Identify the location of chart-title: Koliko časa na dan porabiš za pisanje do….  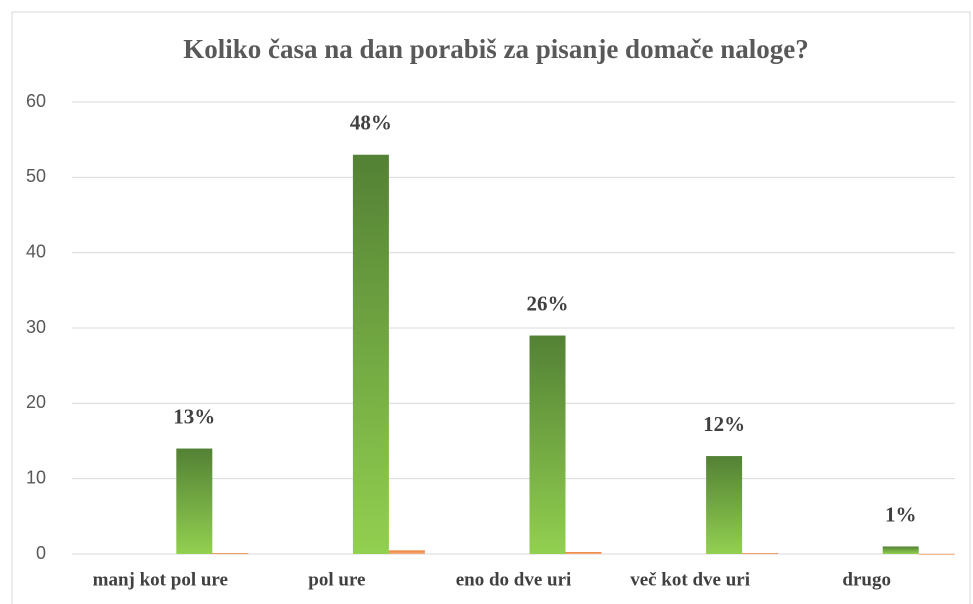
(496, 49).